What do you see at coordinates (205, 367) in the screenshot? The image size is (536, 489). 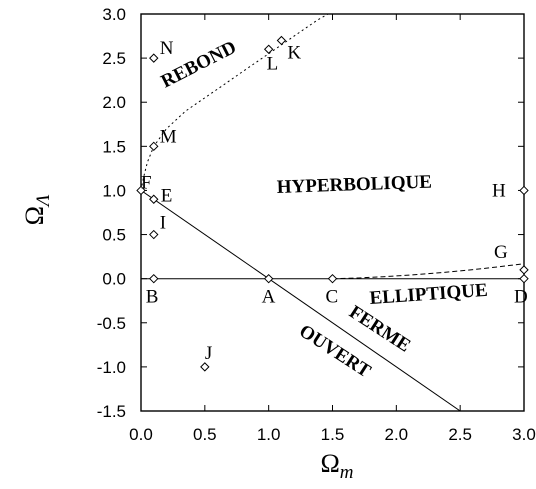 I see `point-marker-j` at bounding box center [205, 367].